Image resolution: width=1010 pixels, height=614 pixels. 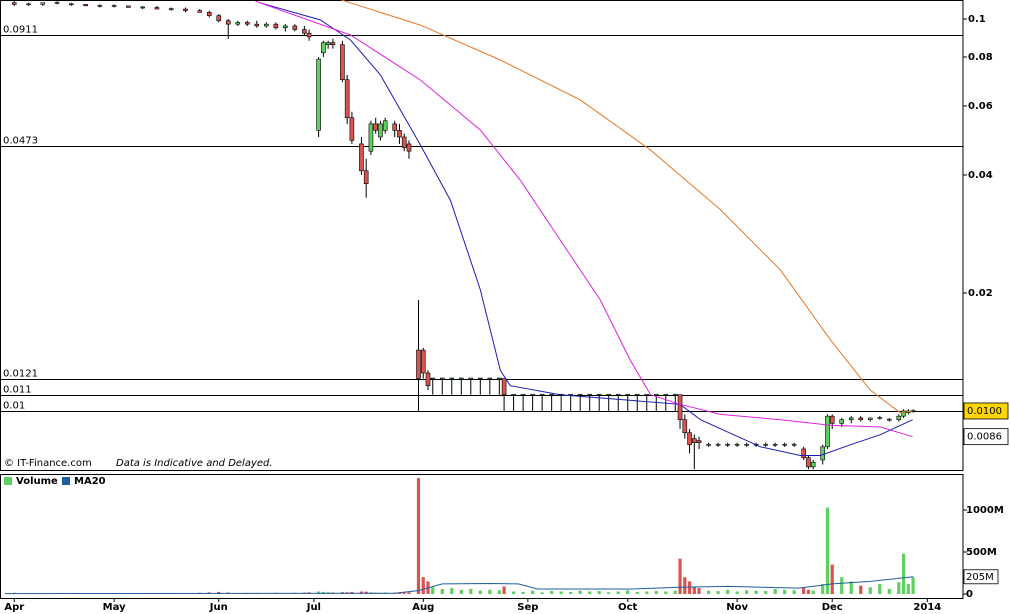 What do you see at coordinates (14, 607) in the screenshot?
I see `x-tick-label: Apr` at bounding box center [14, 607].